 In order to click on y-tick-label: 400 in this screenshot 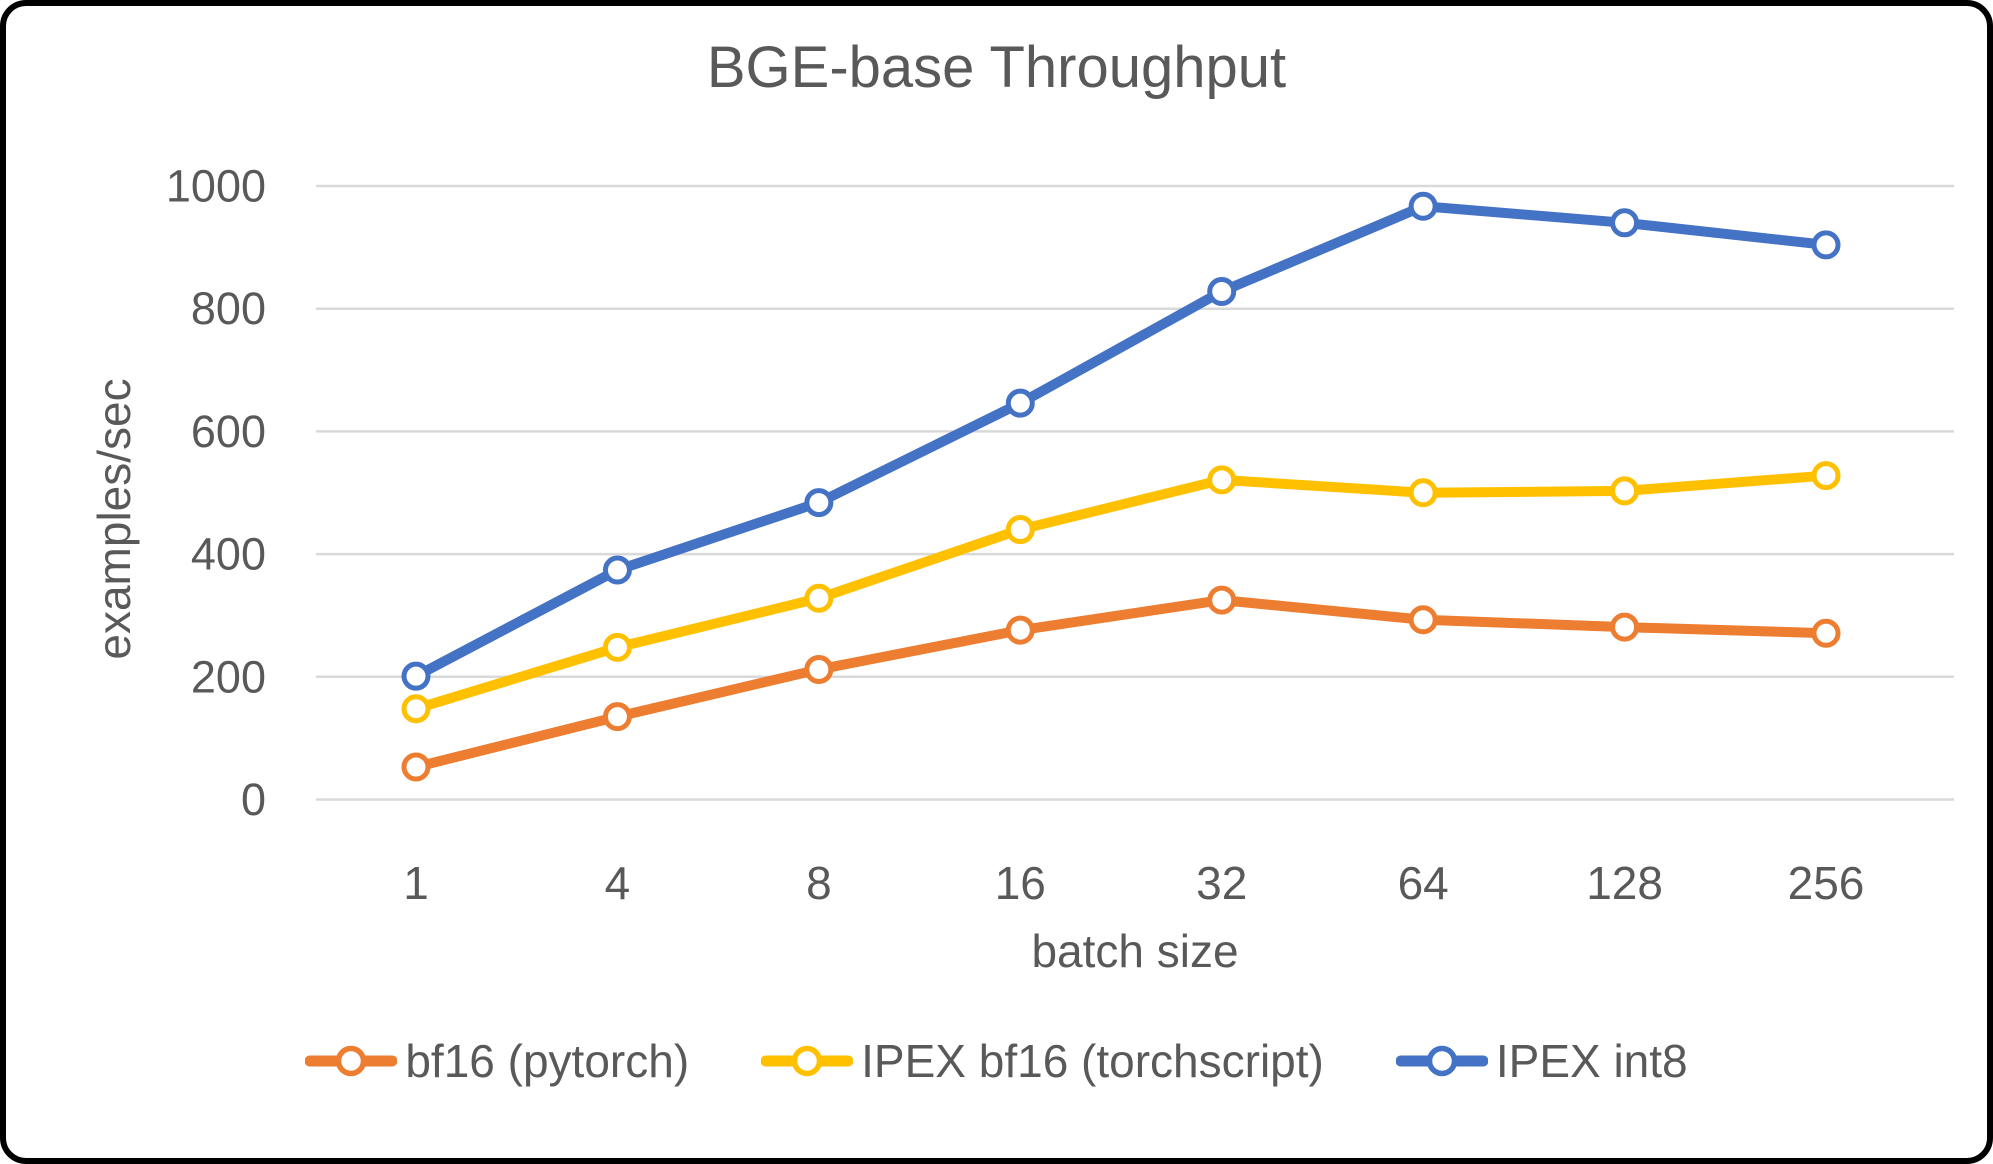, I will do `click(228, 554)`.